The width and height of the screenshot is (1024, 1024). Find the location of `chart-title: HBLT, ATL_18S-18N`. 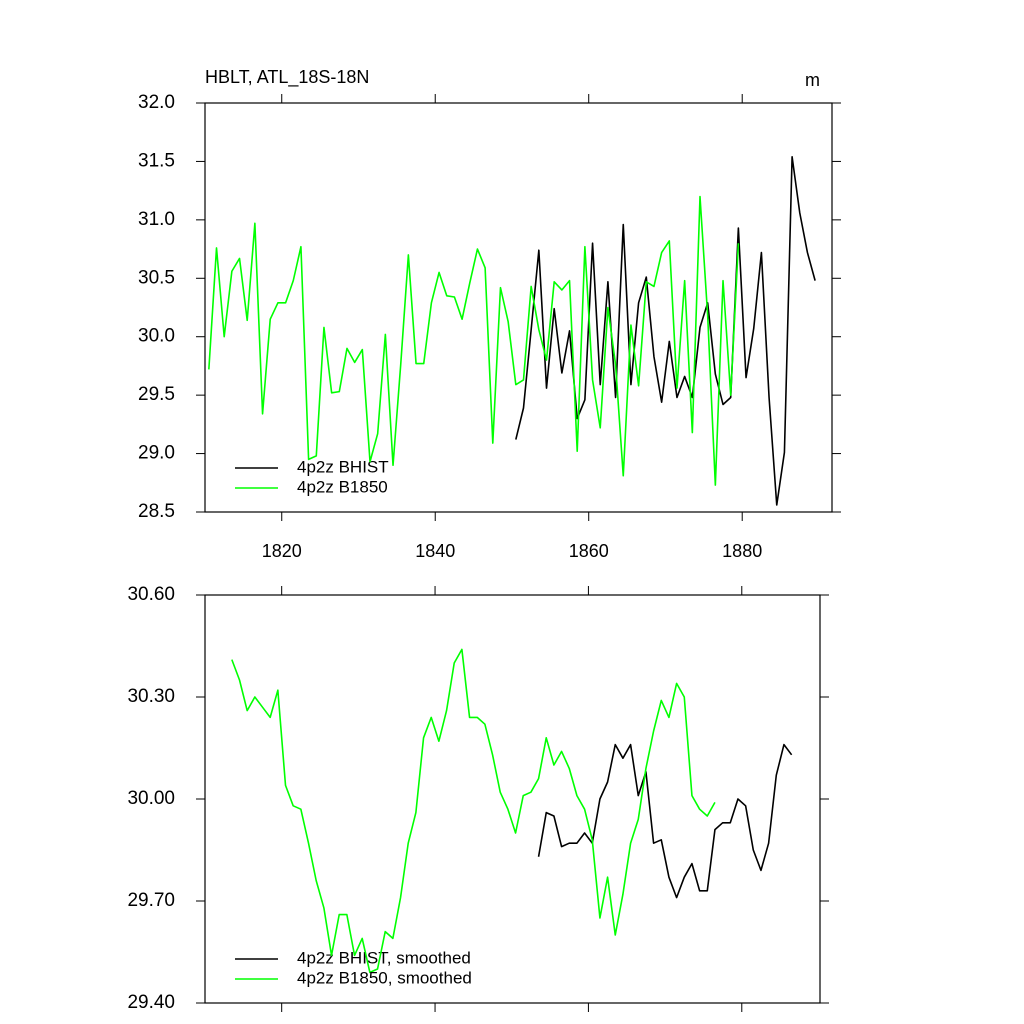

chart-title: HBLT, ATL_18S-18N is located at coordinates (287, 77).